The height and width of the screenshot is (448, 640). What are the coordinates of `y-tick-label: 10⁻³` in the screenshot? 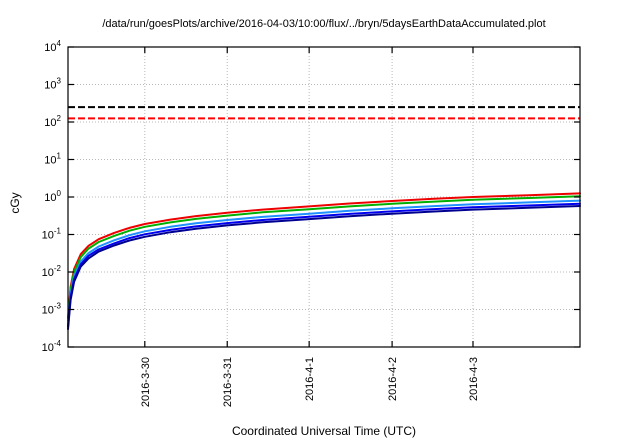 It's located at (52, 309).